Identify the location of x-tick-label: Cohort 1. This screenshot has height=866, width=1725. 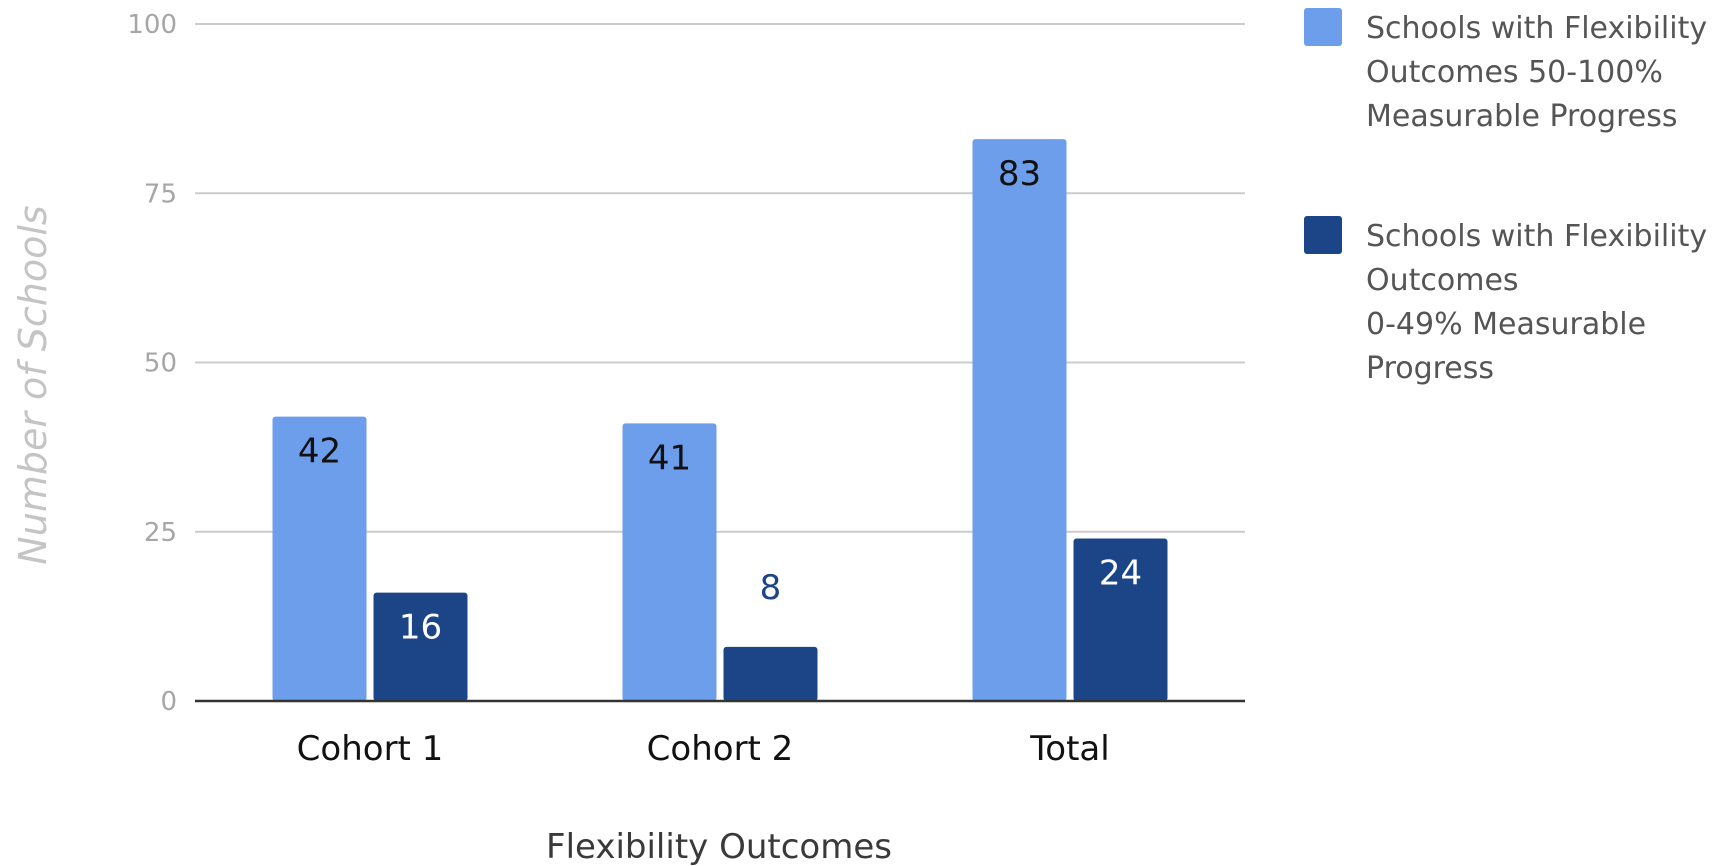
(370, 749).